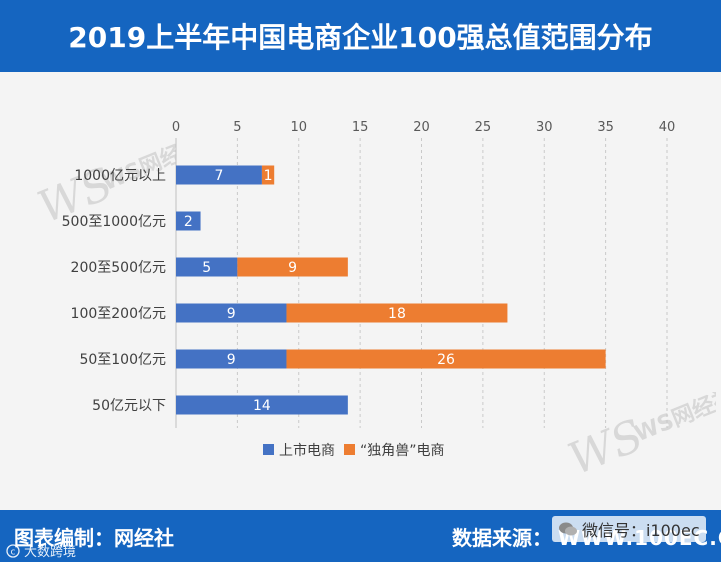 This screenshot has width=721, height=562. I want to click on credit-watermark: c 大数跨境, so click(41, 550).